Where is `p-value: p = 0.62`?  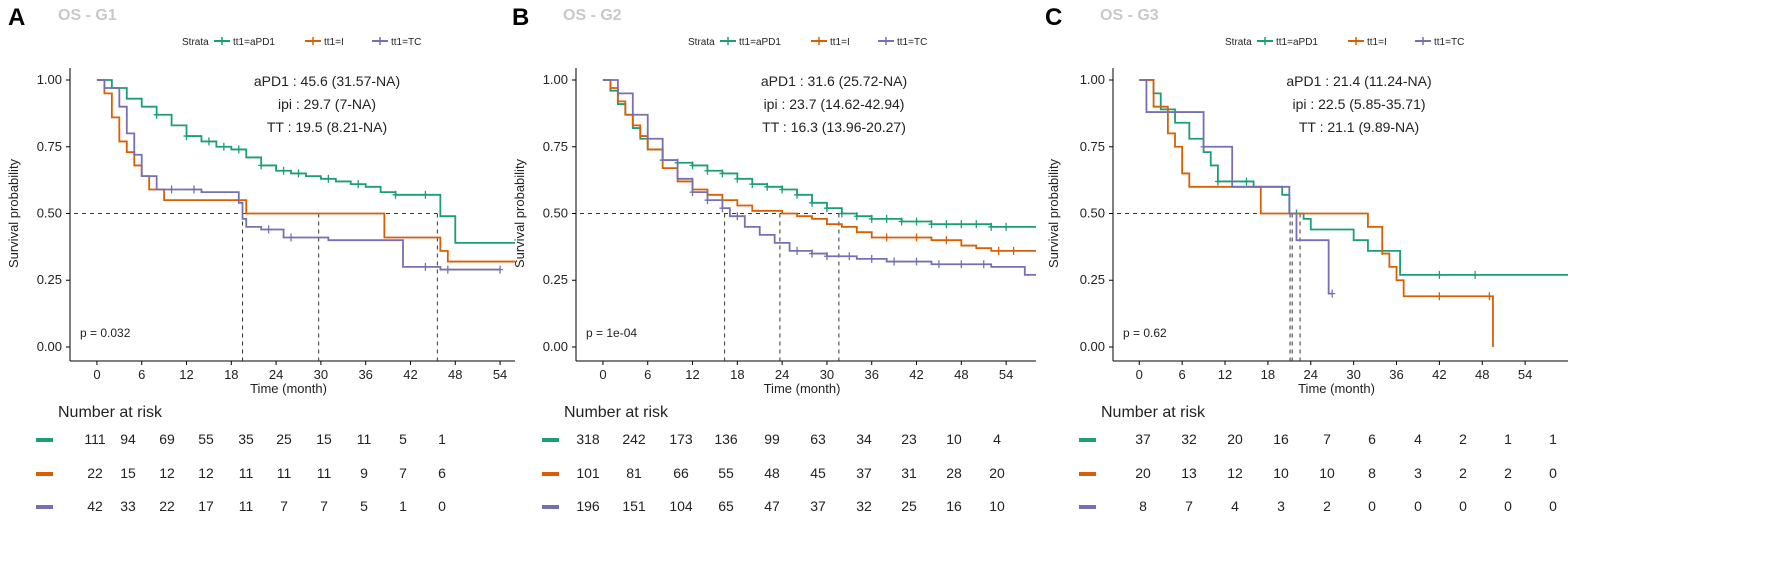
p-value: p = 0.62 is located at coordinates (1145, 333).